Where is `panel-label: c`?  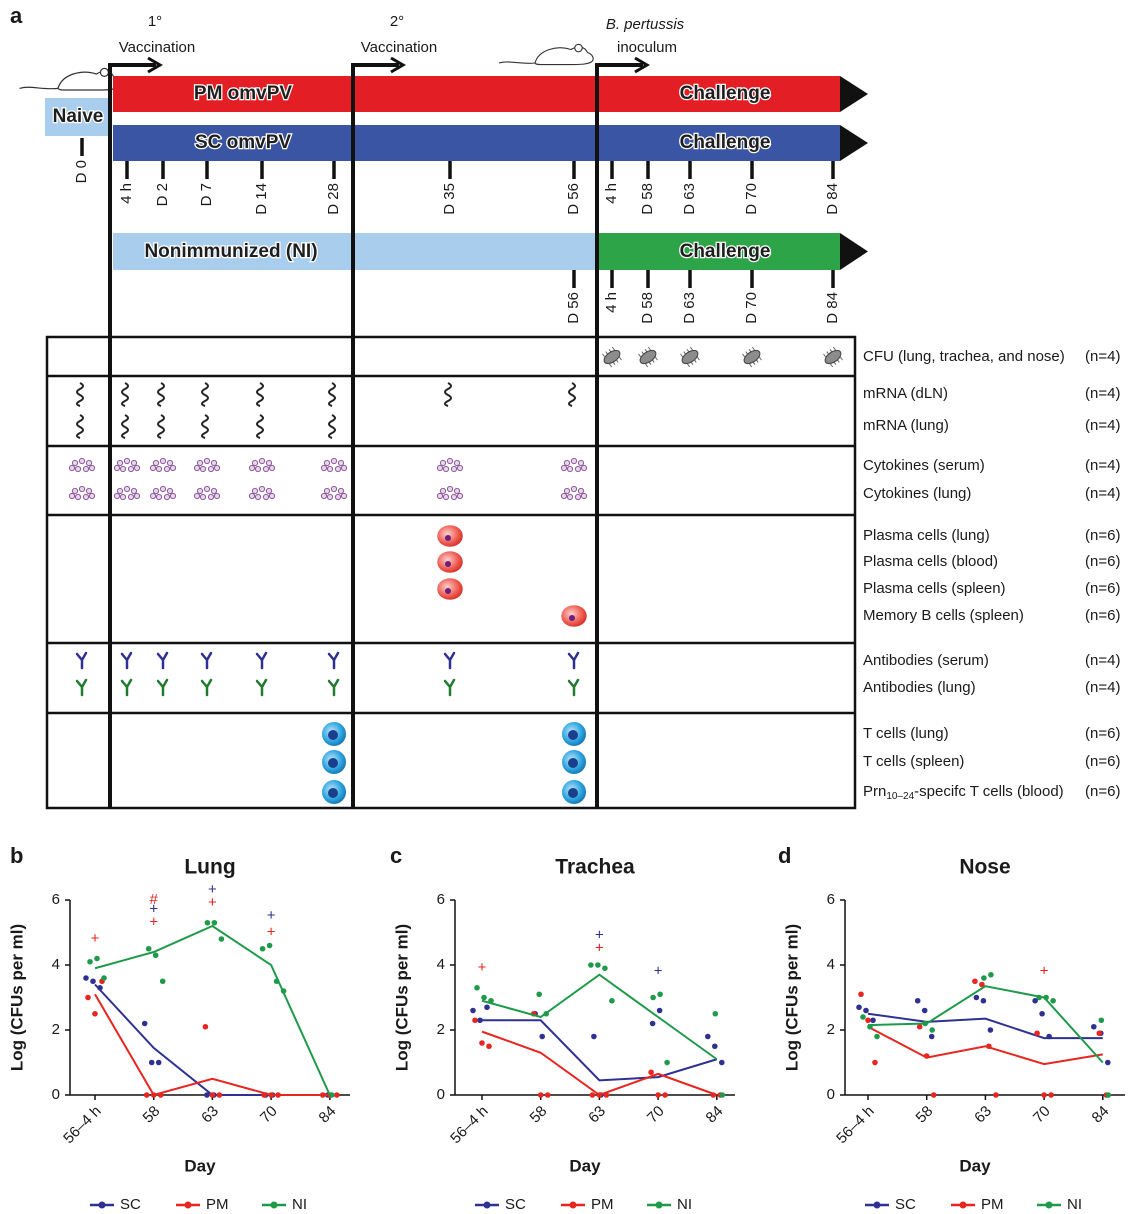
panel-label: c is located at coordinates (396, 855).